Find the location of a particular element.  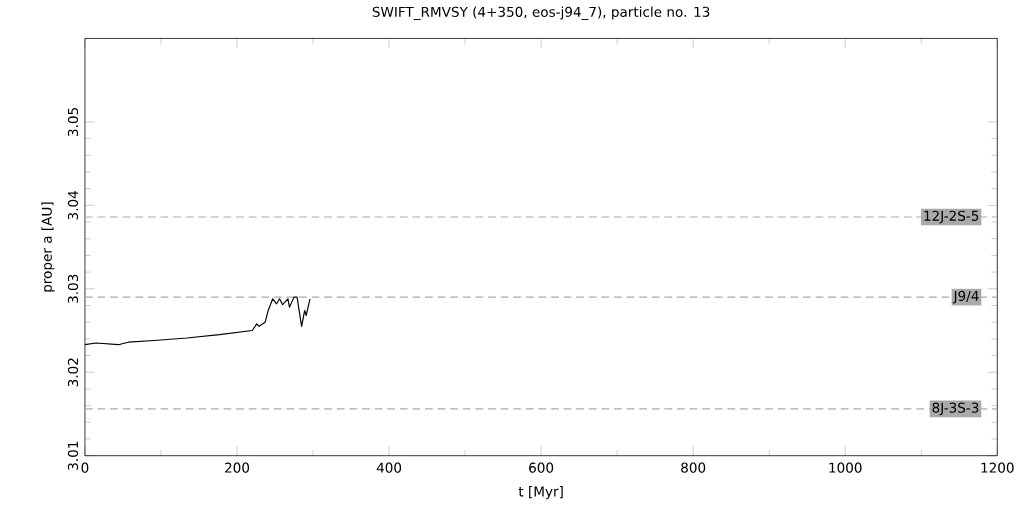

y-tick-label: 3.04 is located at coordinates (73, 205).